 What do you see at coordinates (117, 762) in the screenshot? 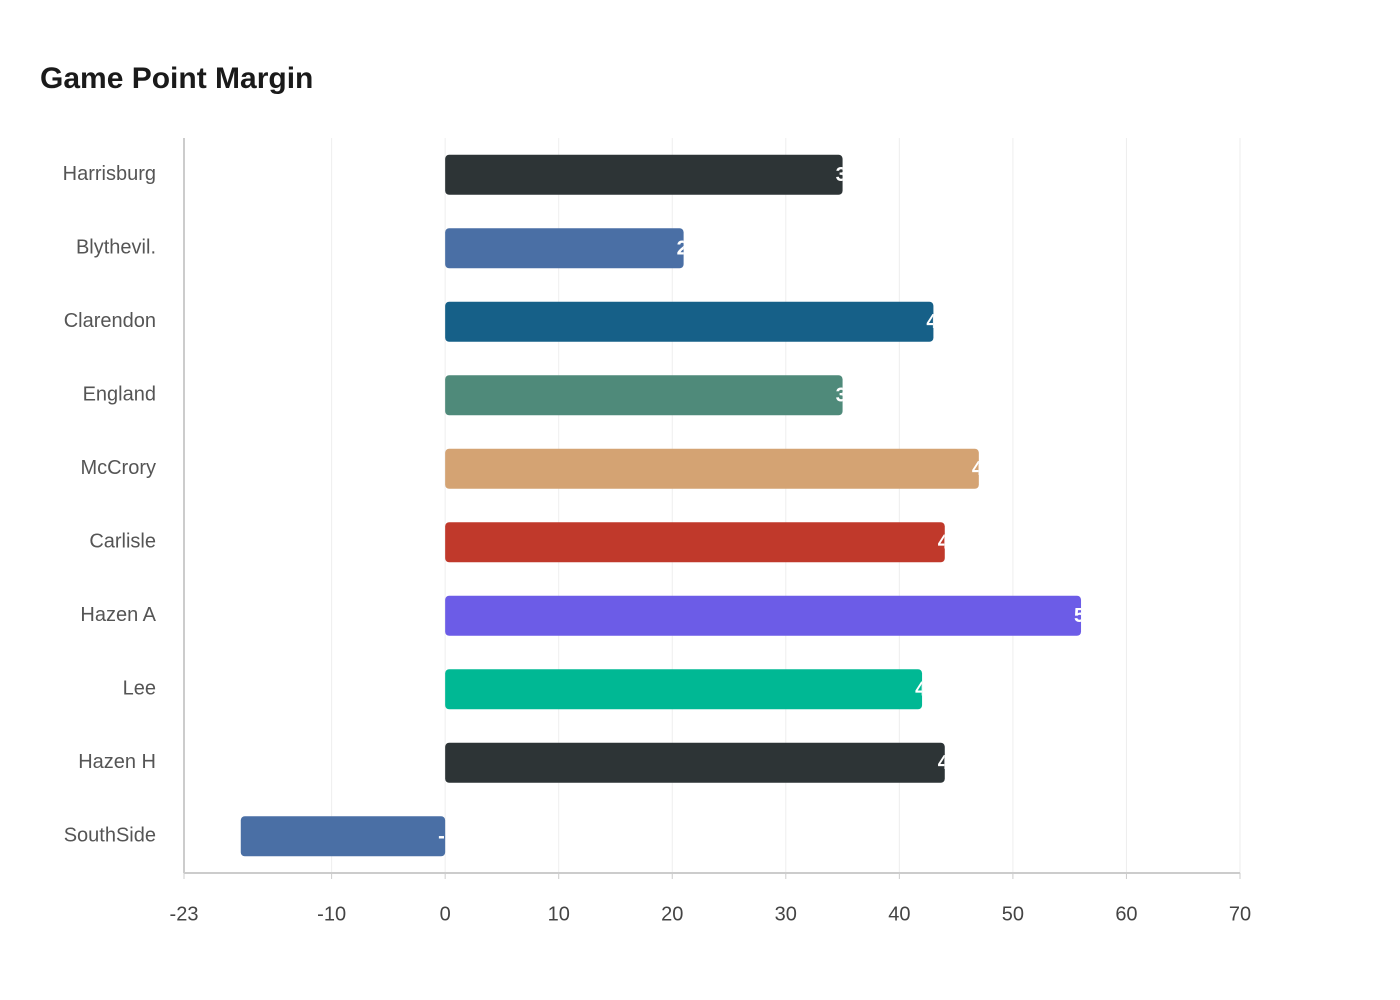
I see `y-tick-label: Hazen H` at bounding box center [117, 762].